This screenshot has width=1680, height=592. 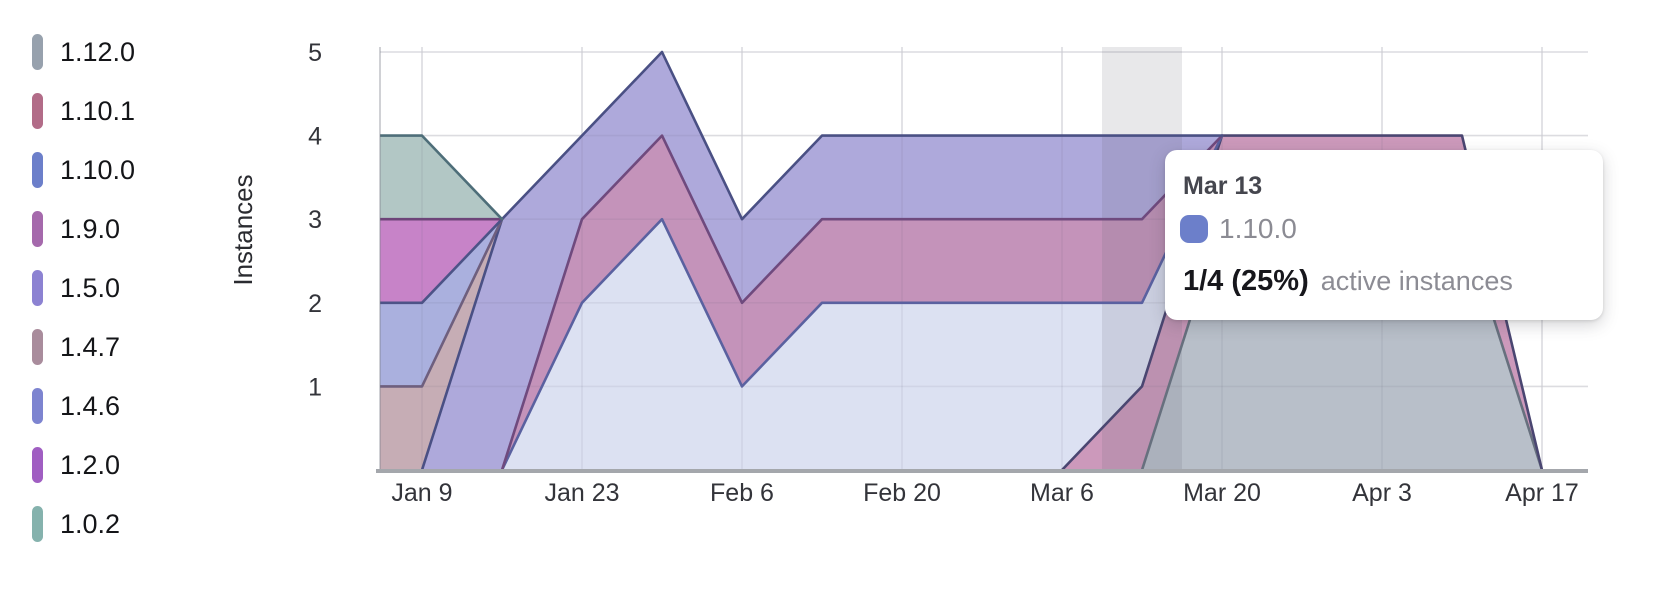 What do you see at coordinates (90, 464) in the screenshot?
I see `legend-label: 1.2.0` at bounding box center [90, 464].